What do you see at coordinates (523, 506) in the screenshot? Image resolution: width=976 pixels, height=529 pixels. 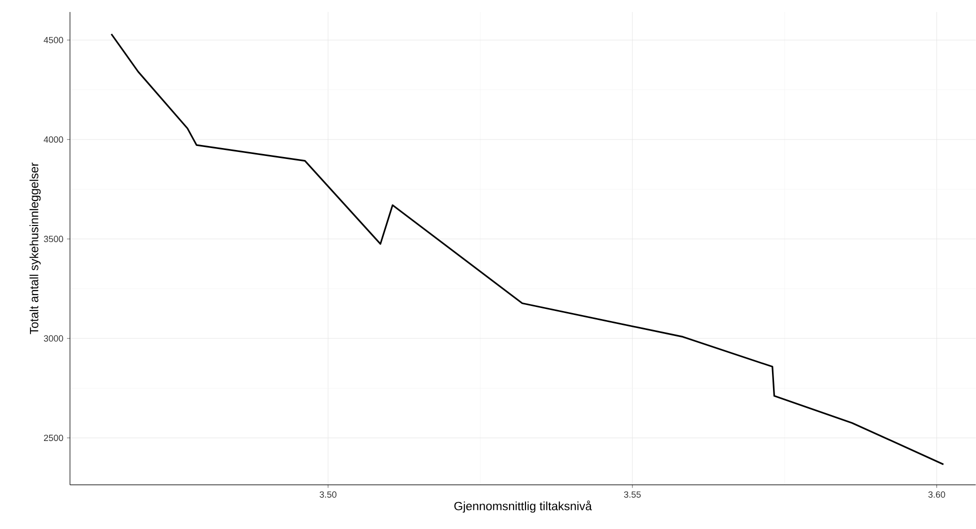 I see `x-axis-title: Gjennomsnittlig tiltaksnivå` at bounding box center [523, 506].